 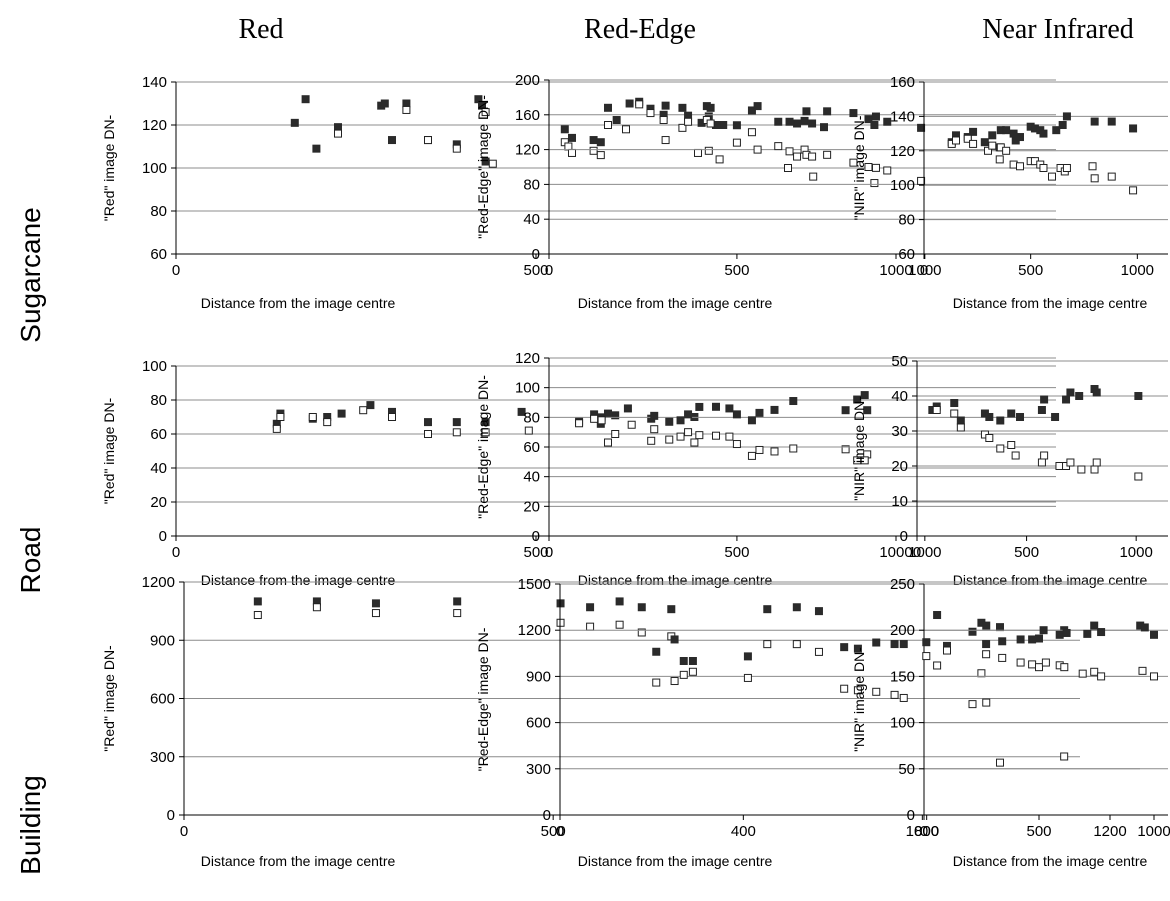 What do you see at coordinates (902, 584) in the screenshot?
I see `y-tick-label: 250` at bounding box center [902, 584].